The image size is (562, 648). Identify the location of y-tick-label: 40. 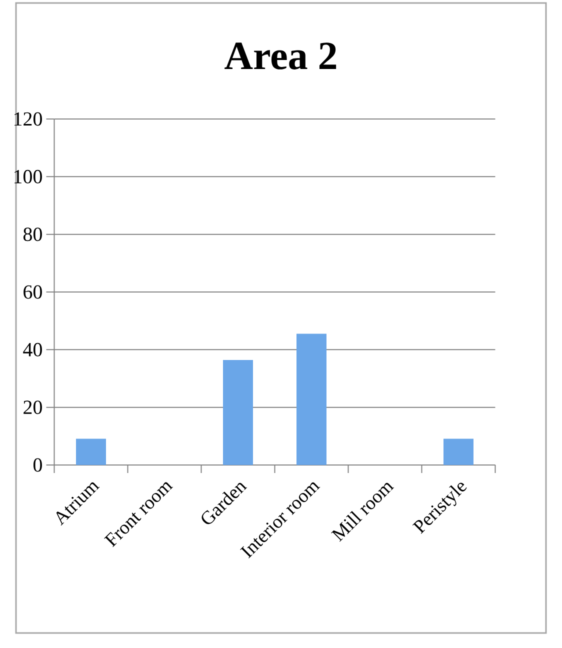
(32, 349).